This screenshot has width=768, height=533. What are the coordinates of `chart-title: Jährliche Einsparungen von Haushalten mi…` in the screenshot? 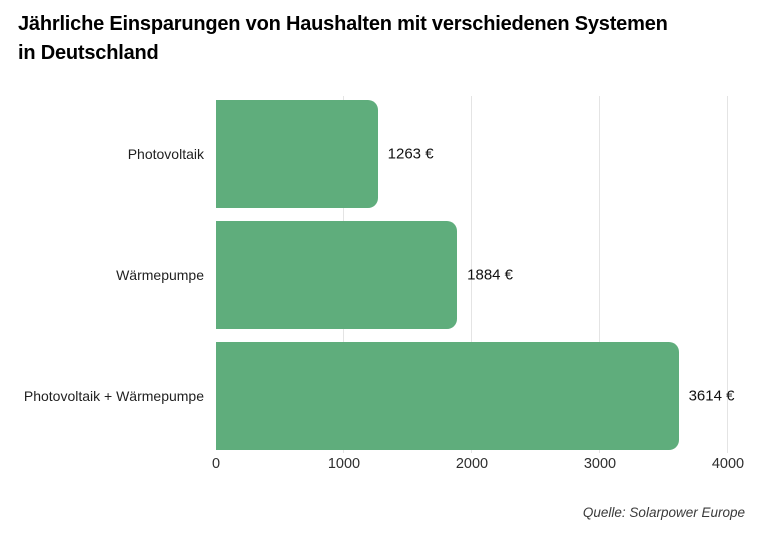 It's located at (343, 39).